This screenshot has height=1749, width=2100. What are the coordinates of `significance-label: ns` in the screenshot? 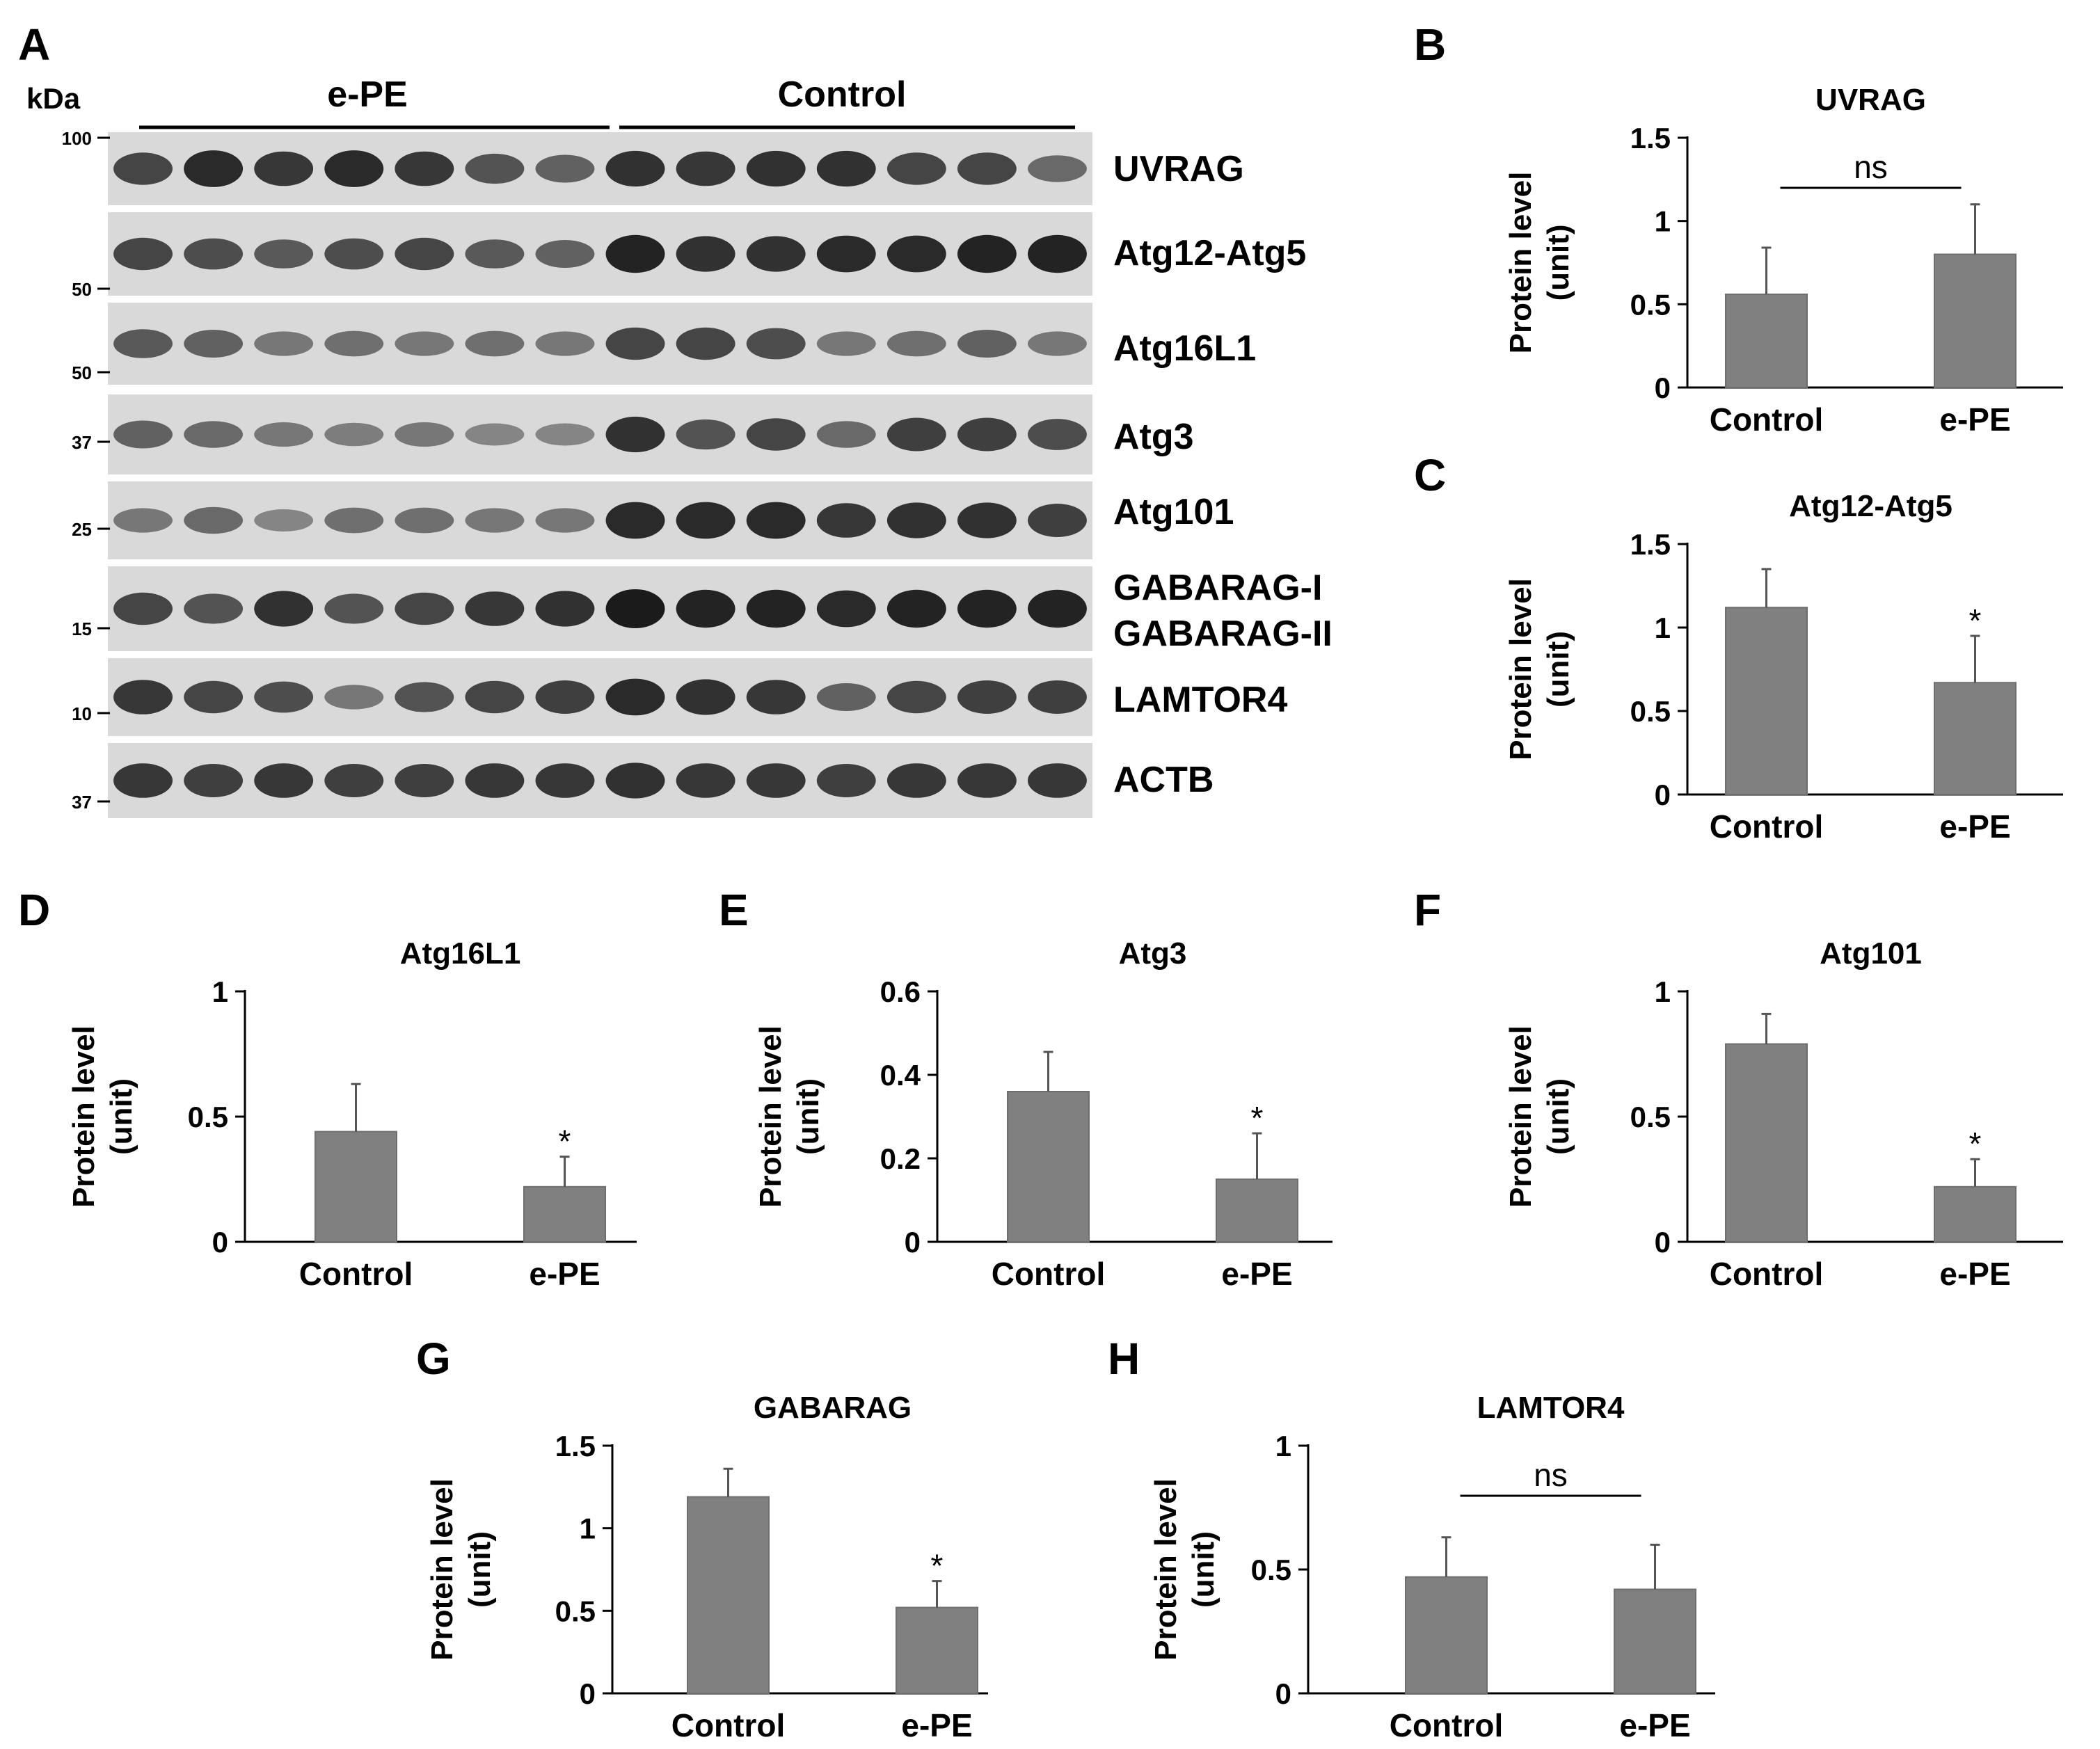 It's located at (1871, 167).